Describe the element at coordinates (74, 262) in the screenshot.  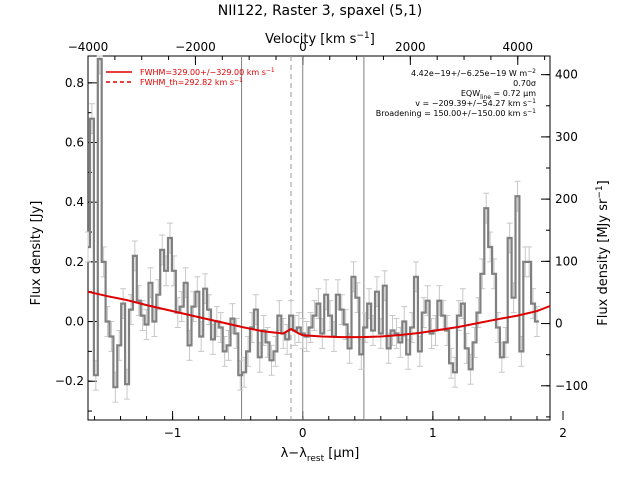
I see `y-tick-label: 0.2` at that location.